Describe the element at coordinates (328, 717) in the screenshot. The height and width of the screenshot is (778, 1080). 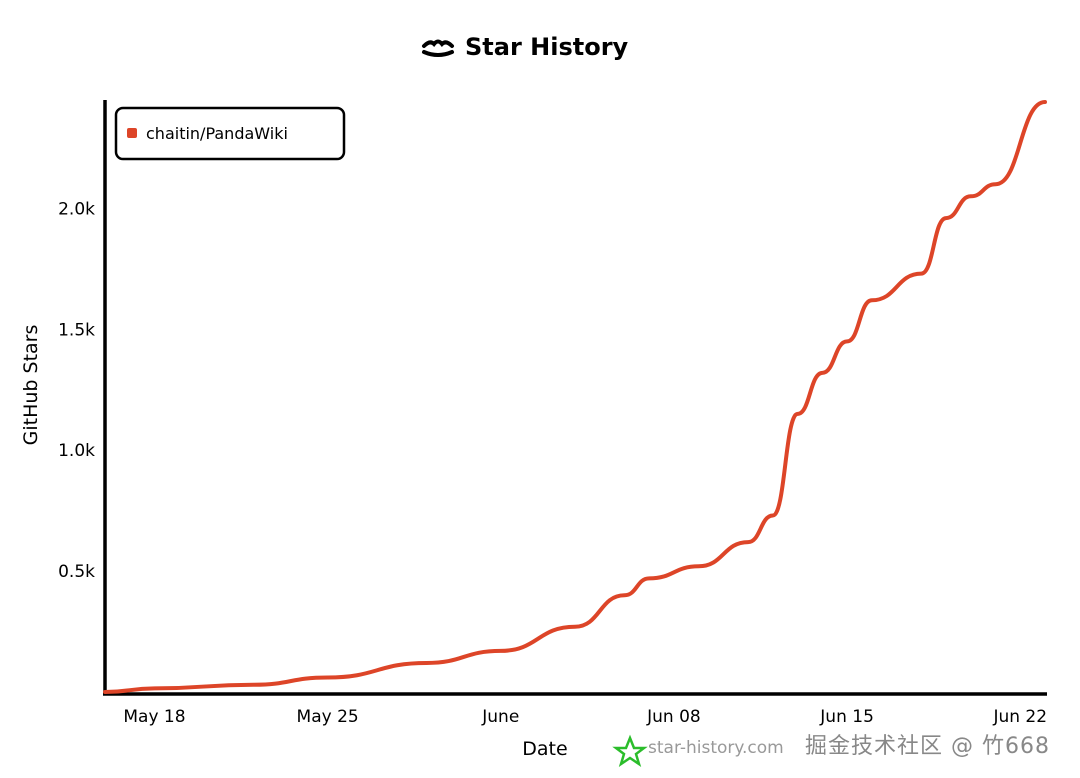
I see `x-tick-label: May 25` at that location.